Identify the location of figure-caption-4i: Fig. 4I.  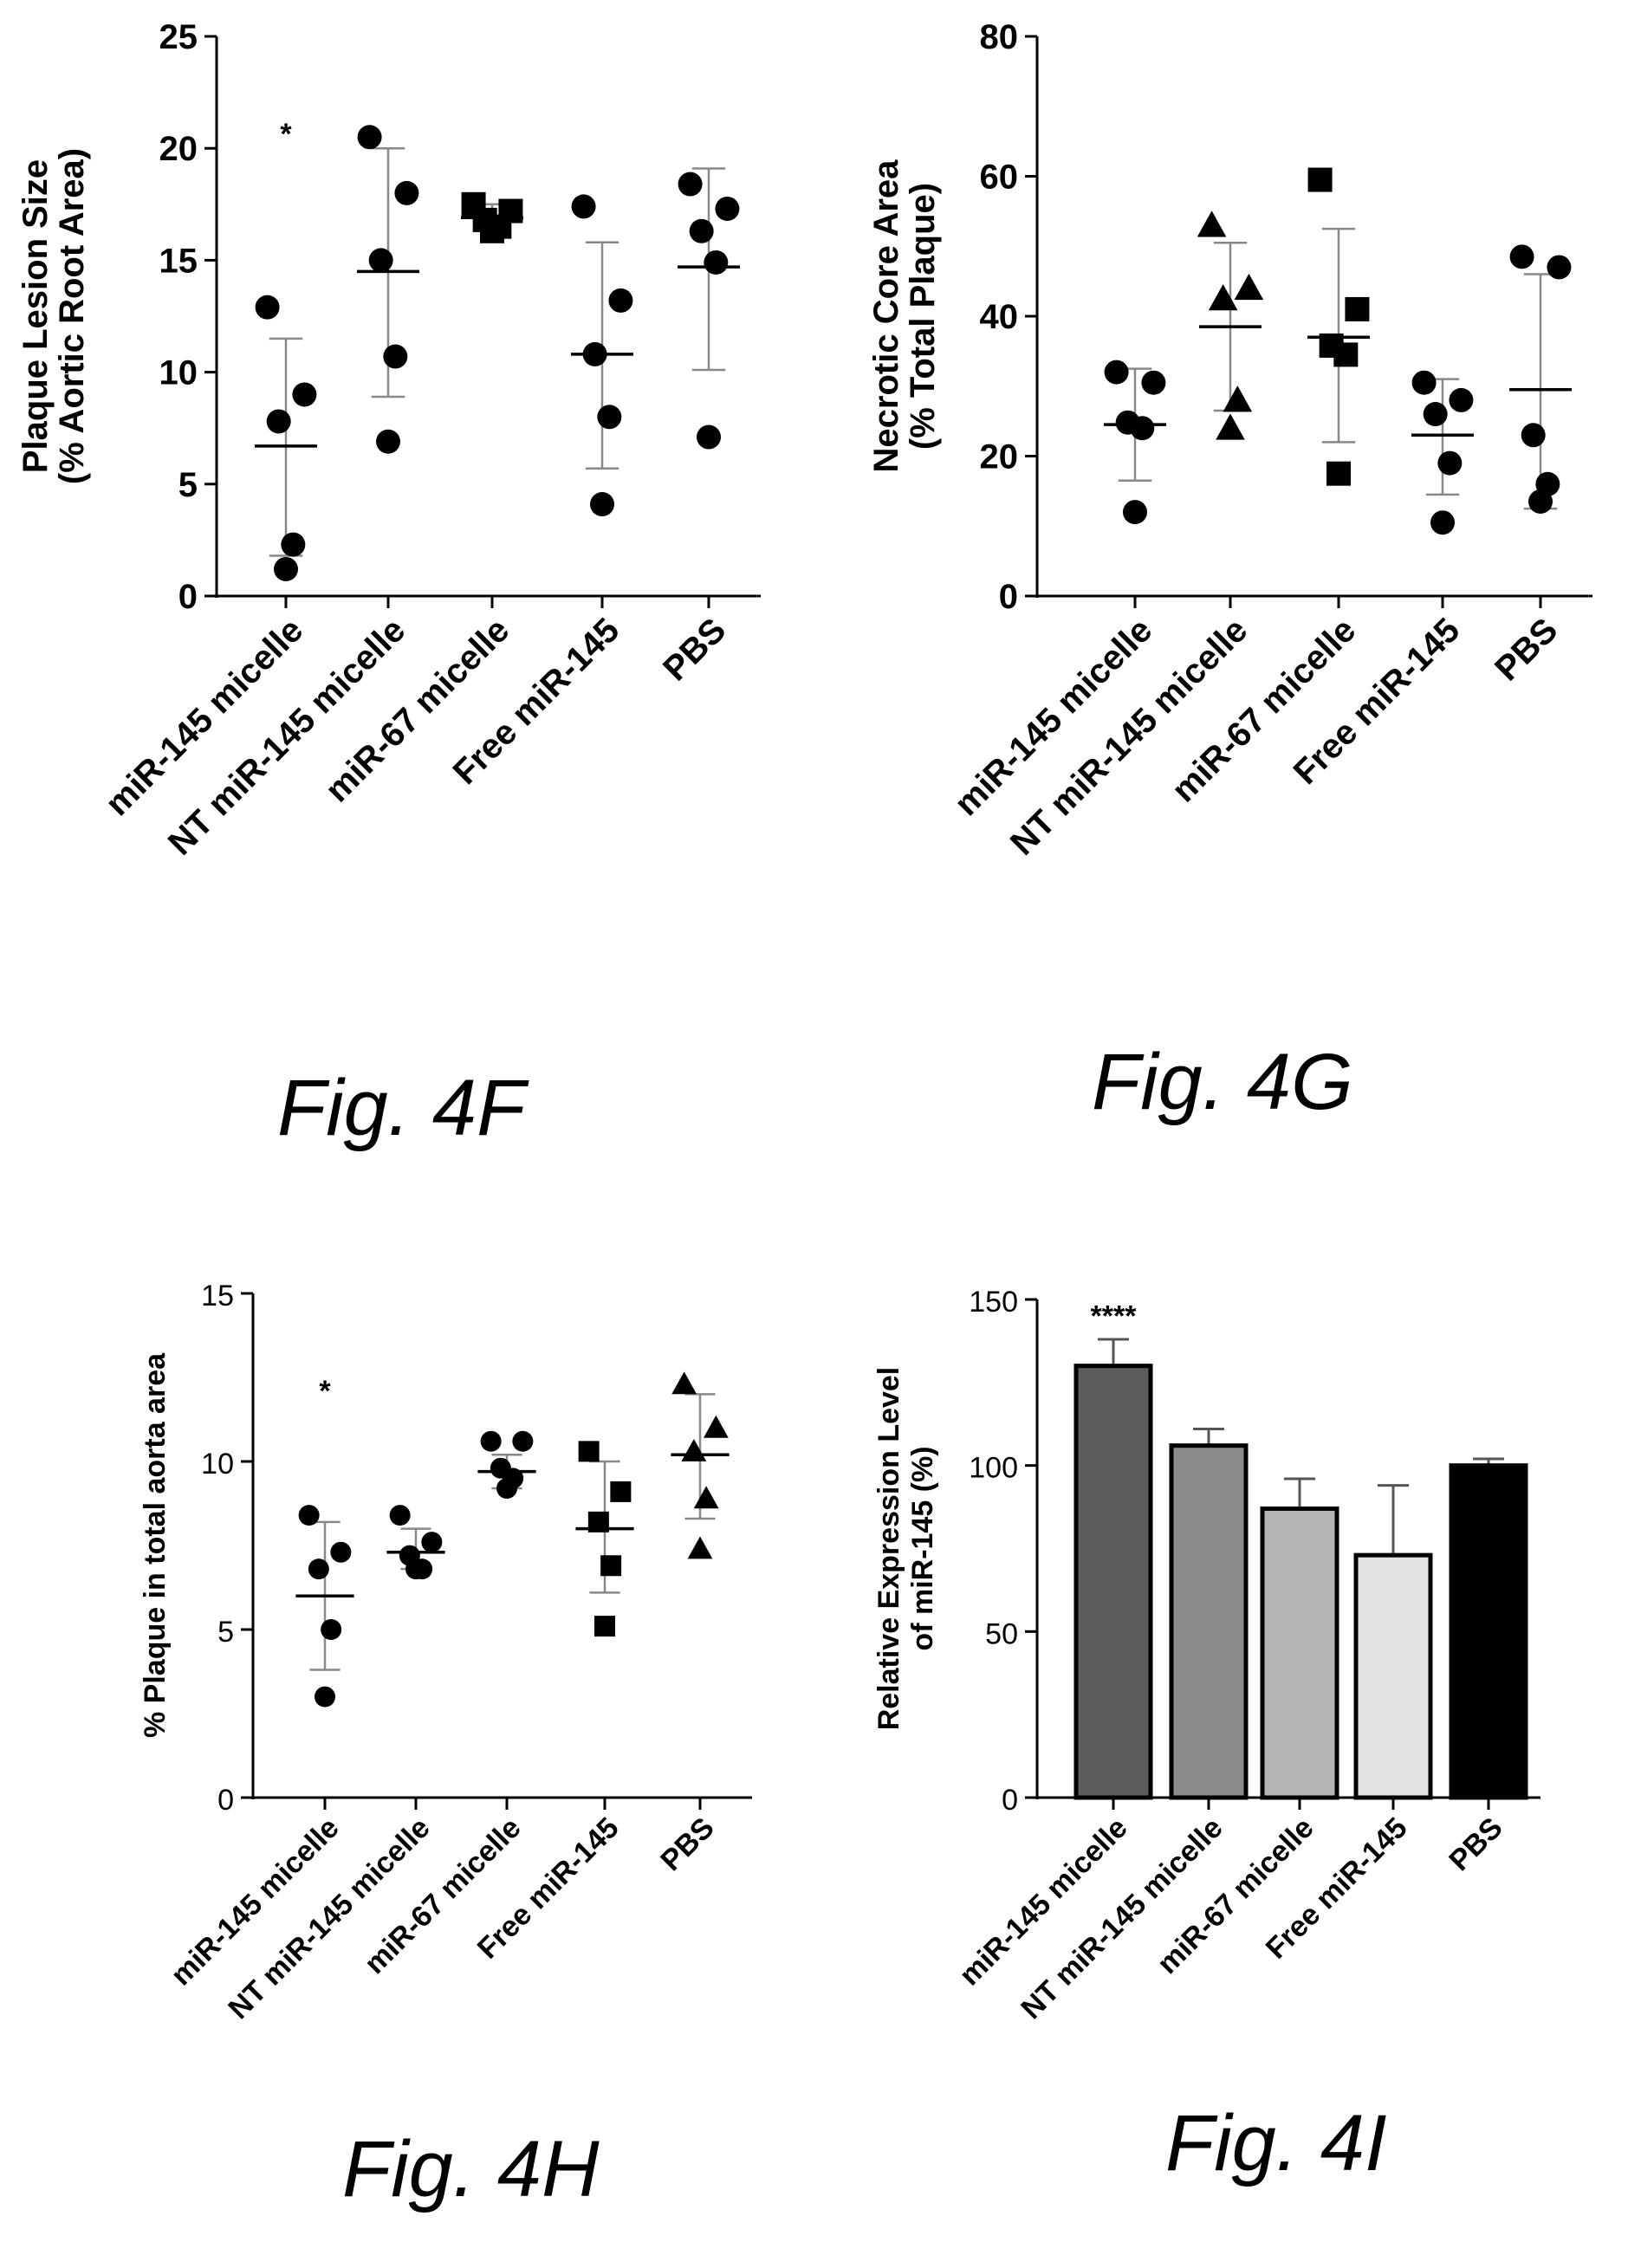
(1276, 2143).